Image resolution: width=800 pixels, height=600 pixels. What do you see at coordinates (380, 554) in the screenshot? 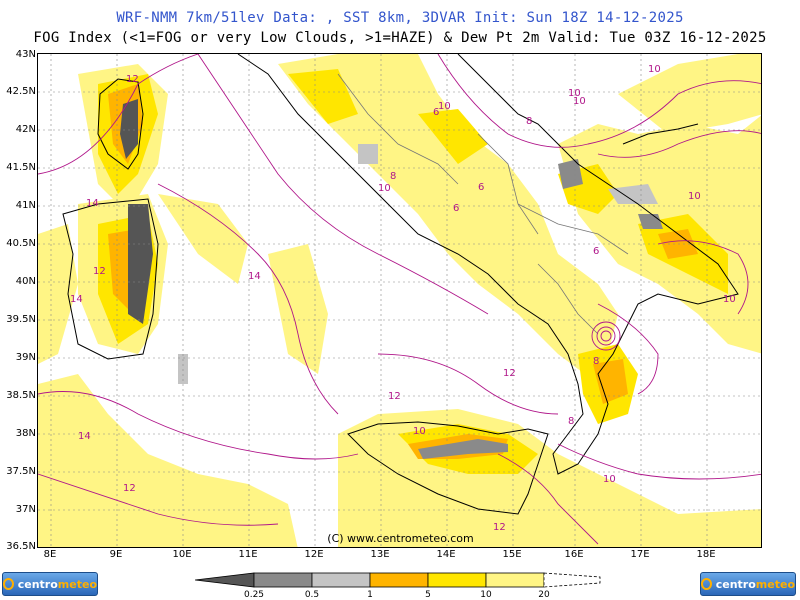
I see `lon-label: 13E` at bounding box center [380, 554].